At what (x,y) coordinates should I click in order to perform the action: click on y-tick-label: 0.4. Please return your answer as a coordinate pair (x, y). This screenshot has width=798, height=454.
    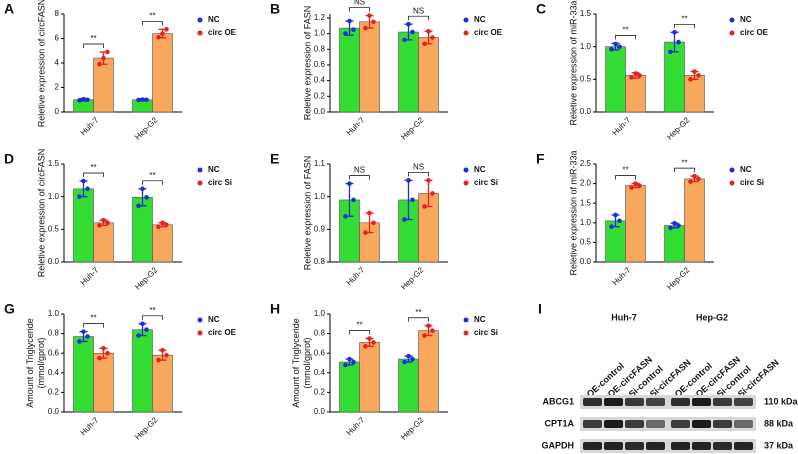
    Looking at the image, I should click on (320, 372).